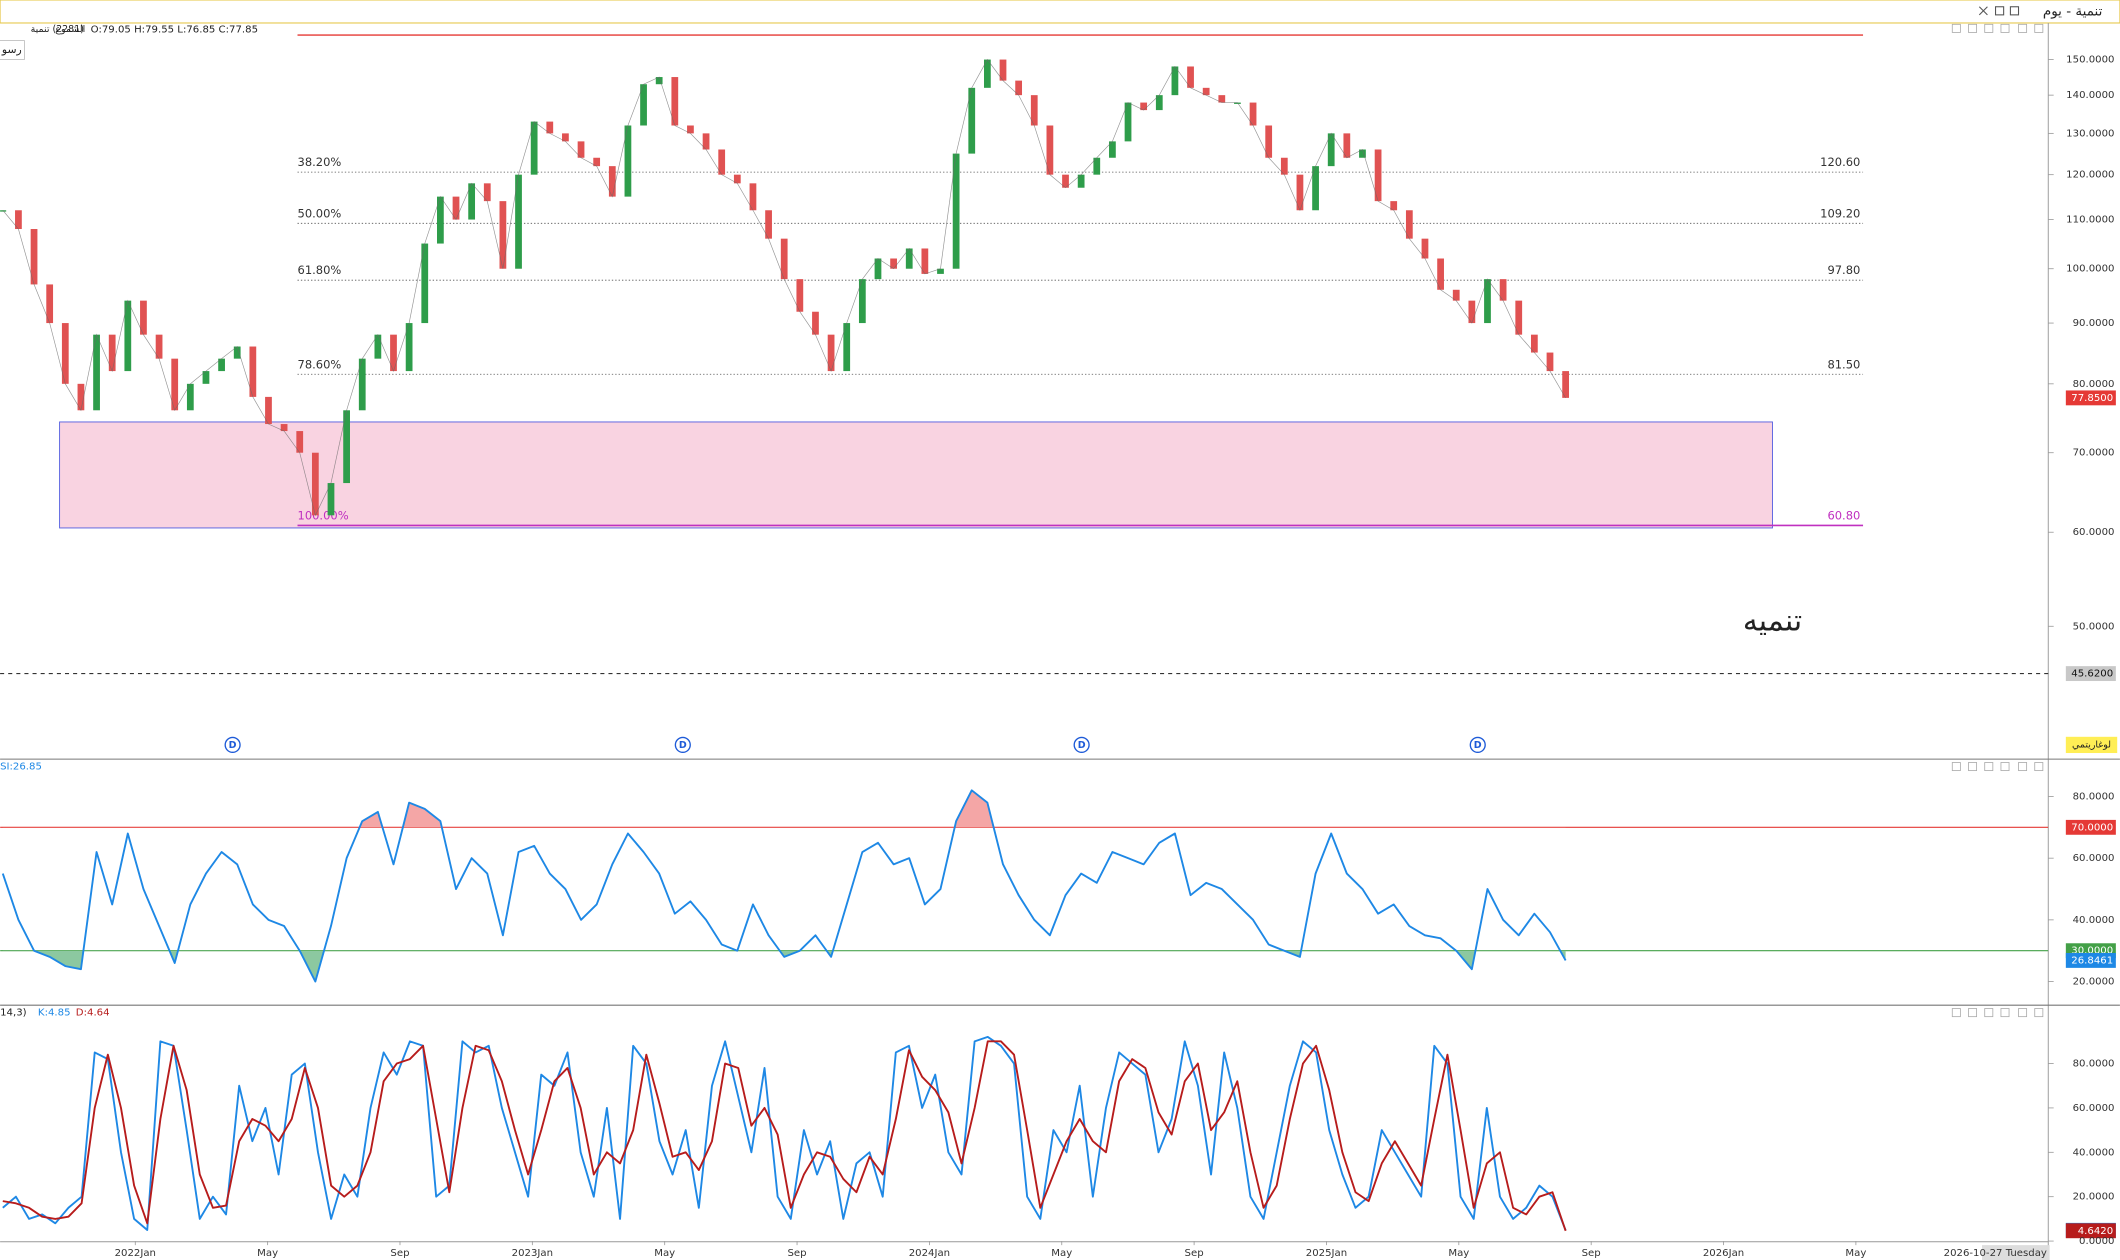 This screenshot has width=2120, height=1260. What do you see at coordinates (320, 213) in the screenshot?
I see `fib-label: 50.00%` at bounding box center [320, 213].